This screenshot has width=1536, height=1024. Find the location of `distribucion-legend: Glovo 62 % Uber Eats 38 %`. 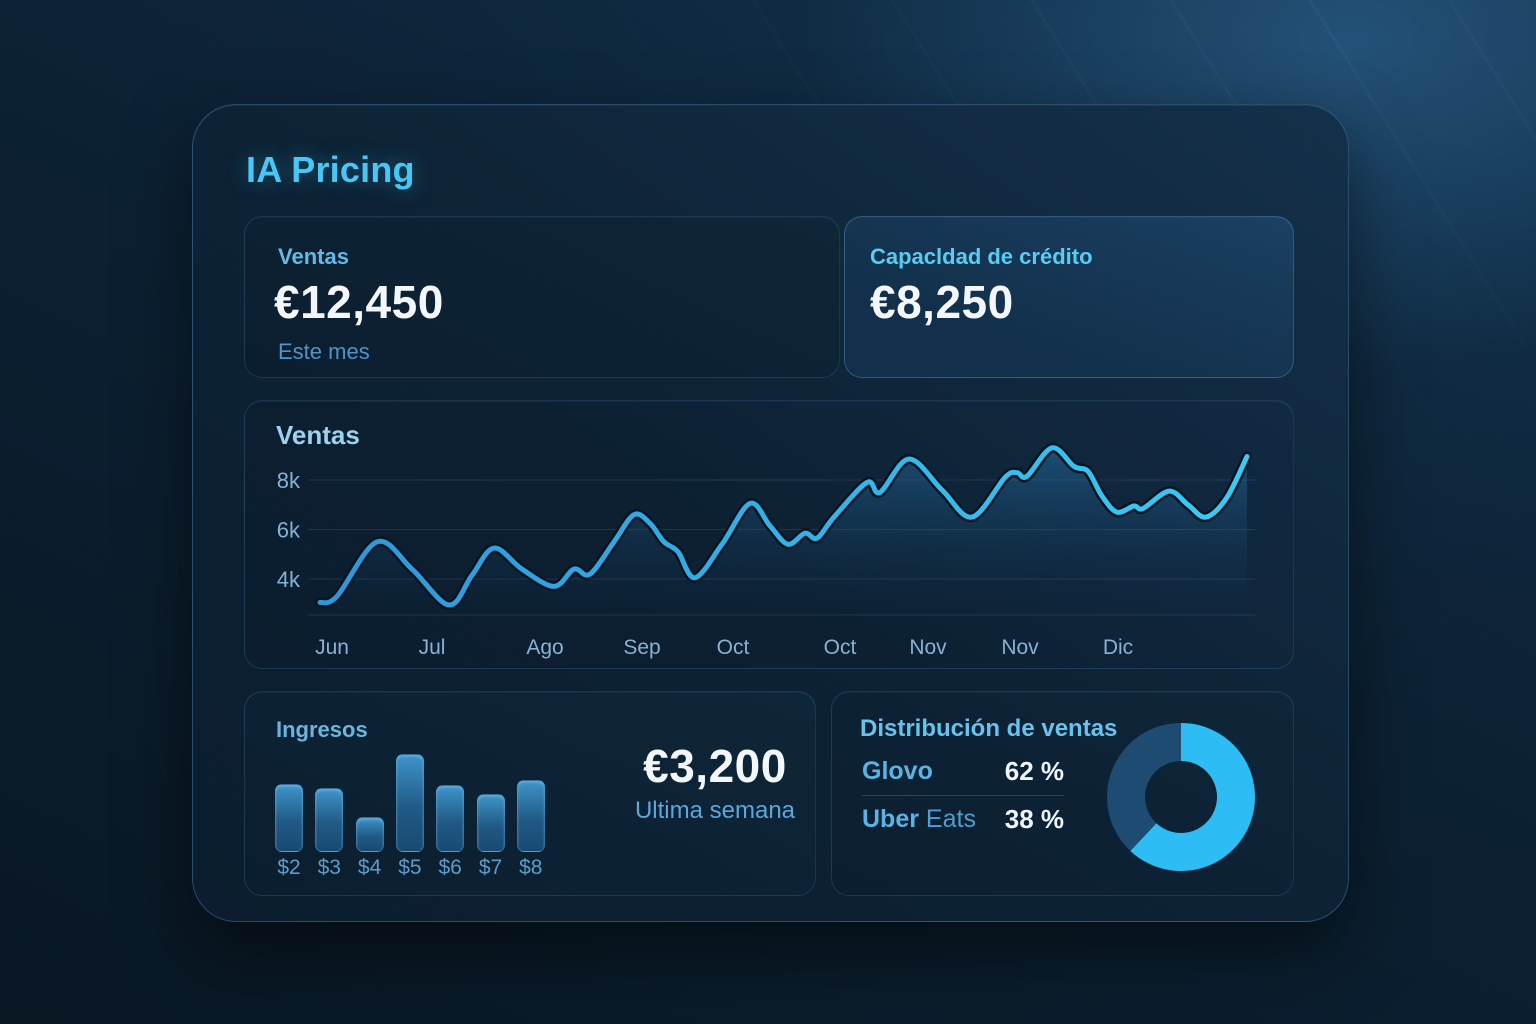

distribucion-legend: Glovo 62 % Uber Eats 38 % is located at coordinates (963, 795).